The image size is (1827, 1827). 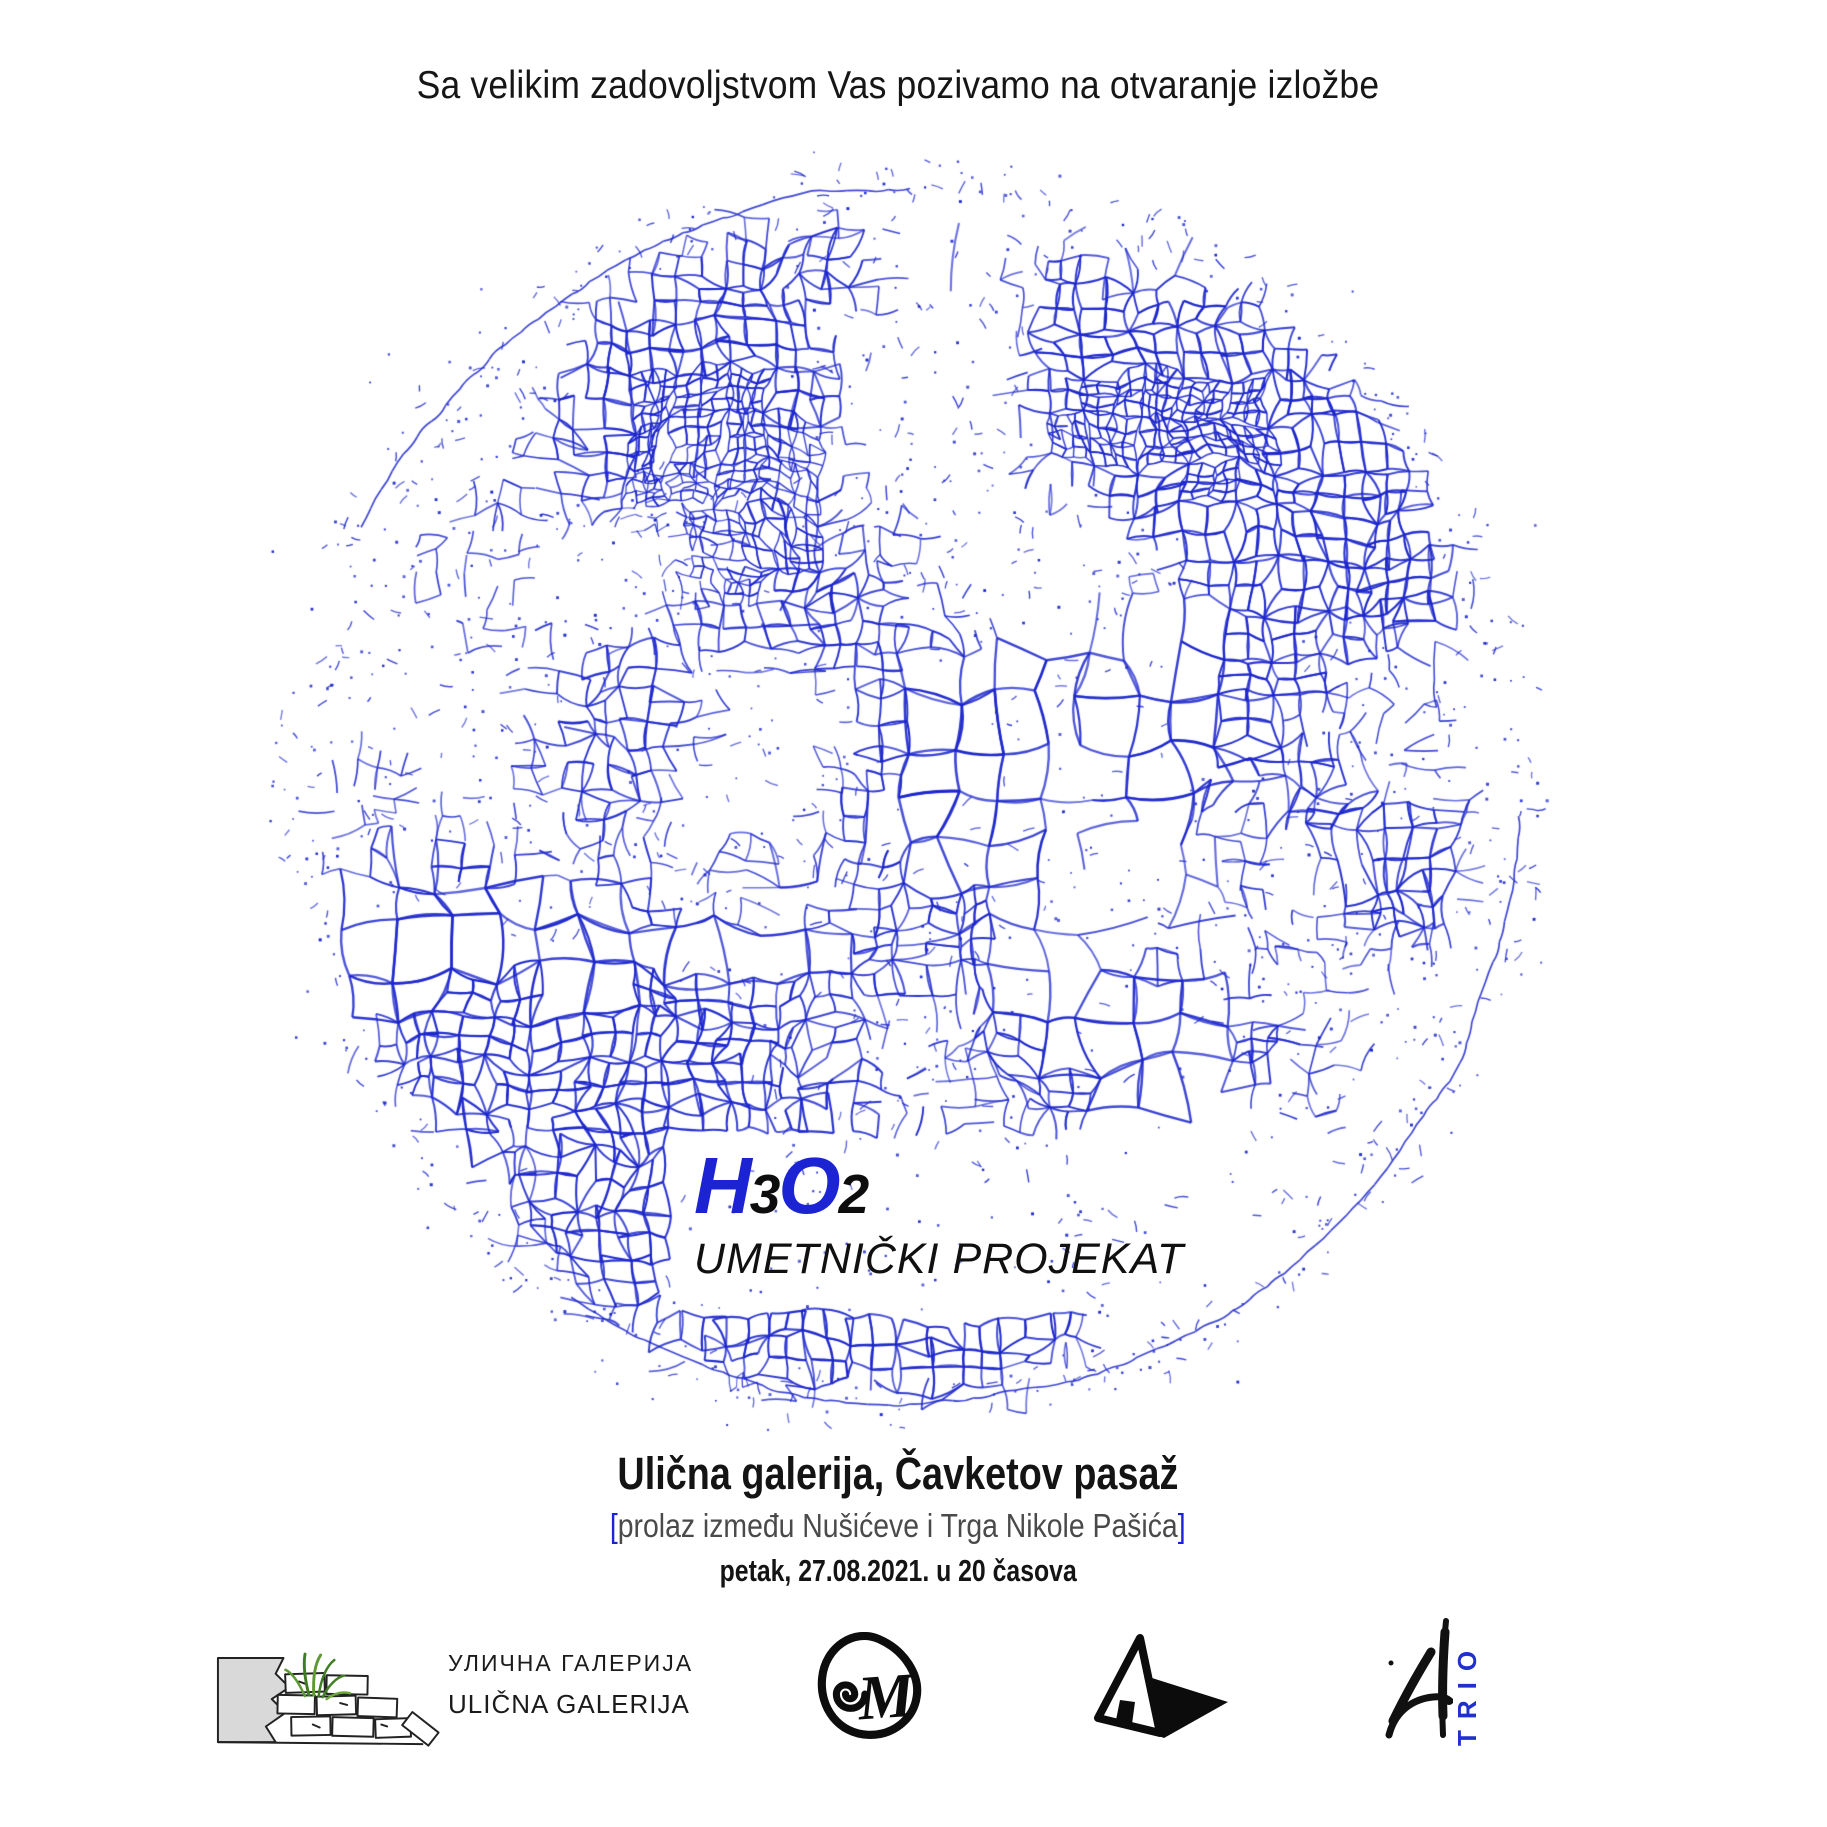 I want to click on gallery-name-latin: ULIČNA GALERIJA, so click(x=569, y=1704).